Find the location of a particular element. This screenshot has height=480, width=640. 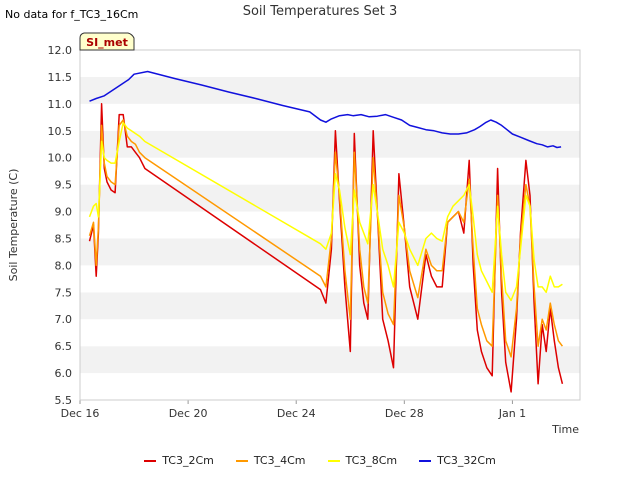

x-axis-ticks: Dec 16 Dec 20 Dec 24 Dec 28 Jan 1 is located at coordinates (293, 410).